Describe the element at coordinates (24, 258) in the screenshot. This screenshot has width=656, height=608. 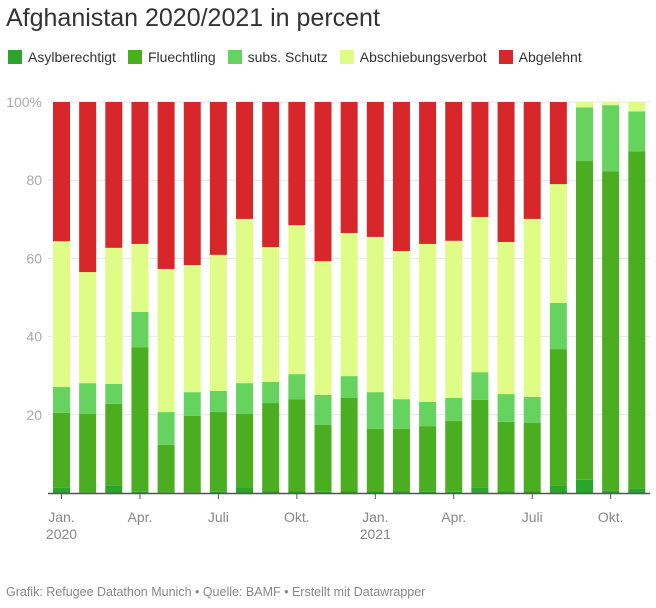
I see `y-axis-ticks: 100% 80 60 40 20` at that location.